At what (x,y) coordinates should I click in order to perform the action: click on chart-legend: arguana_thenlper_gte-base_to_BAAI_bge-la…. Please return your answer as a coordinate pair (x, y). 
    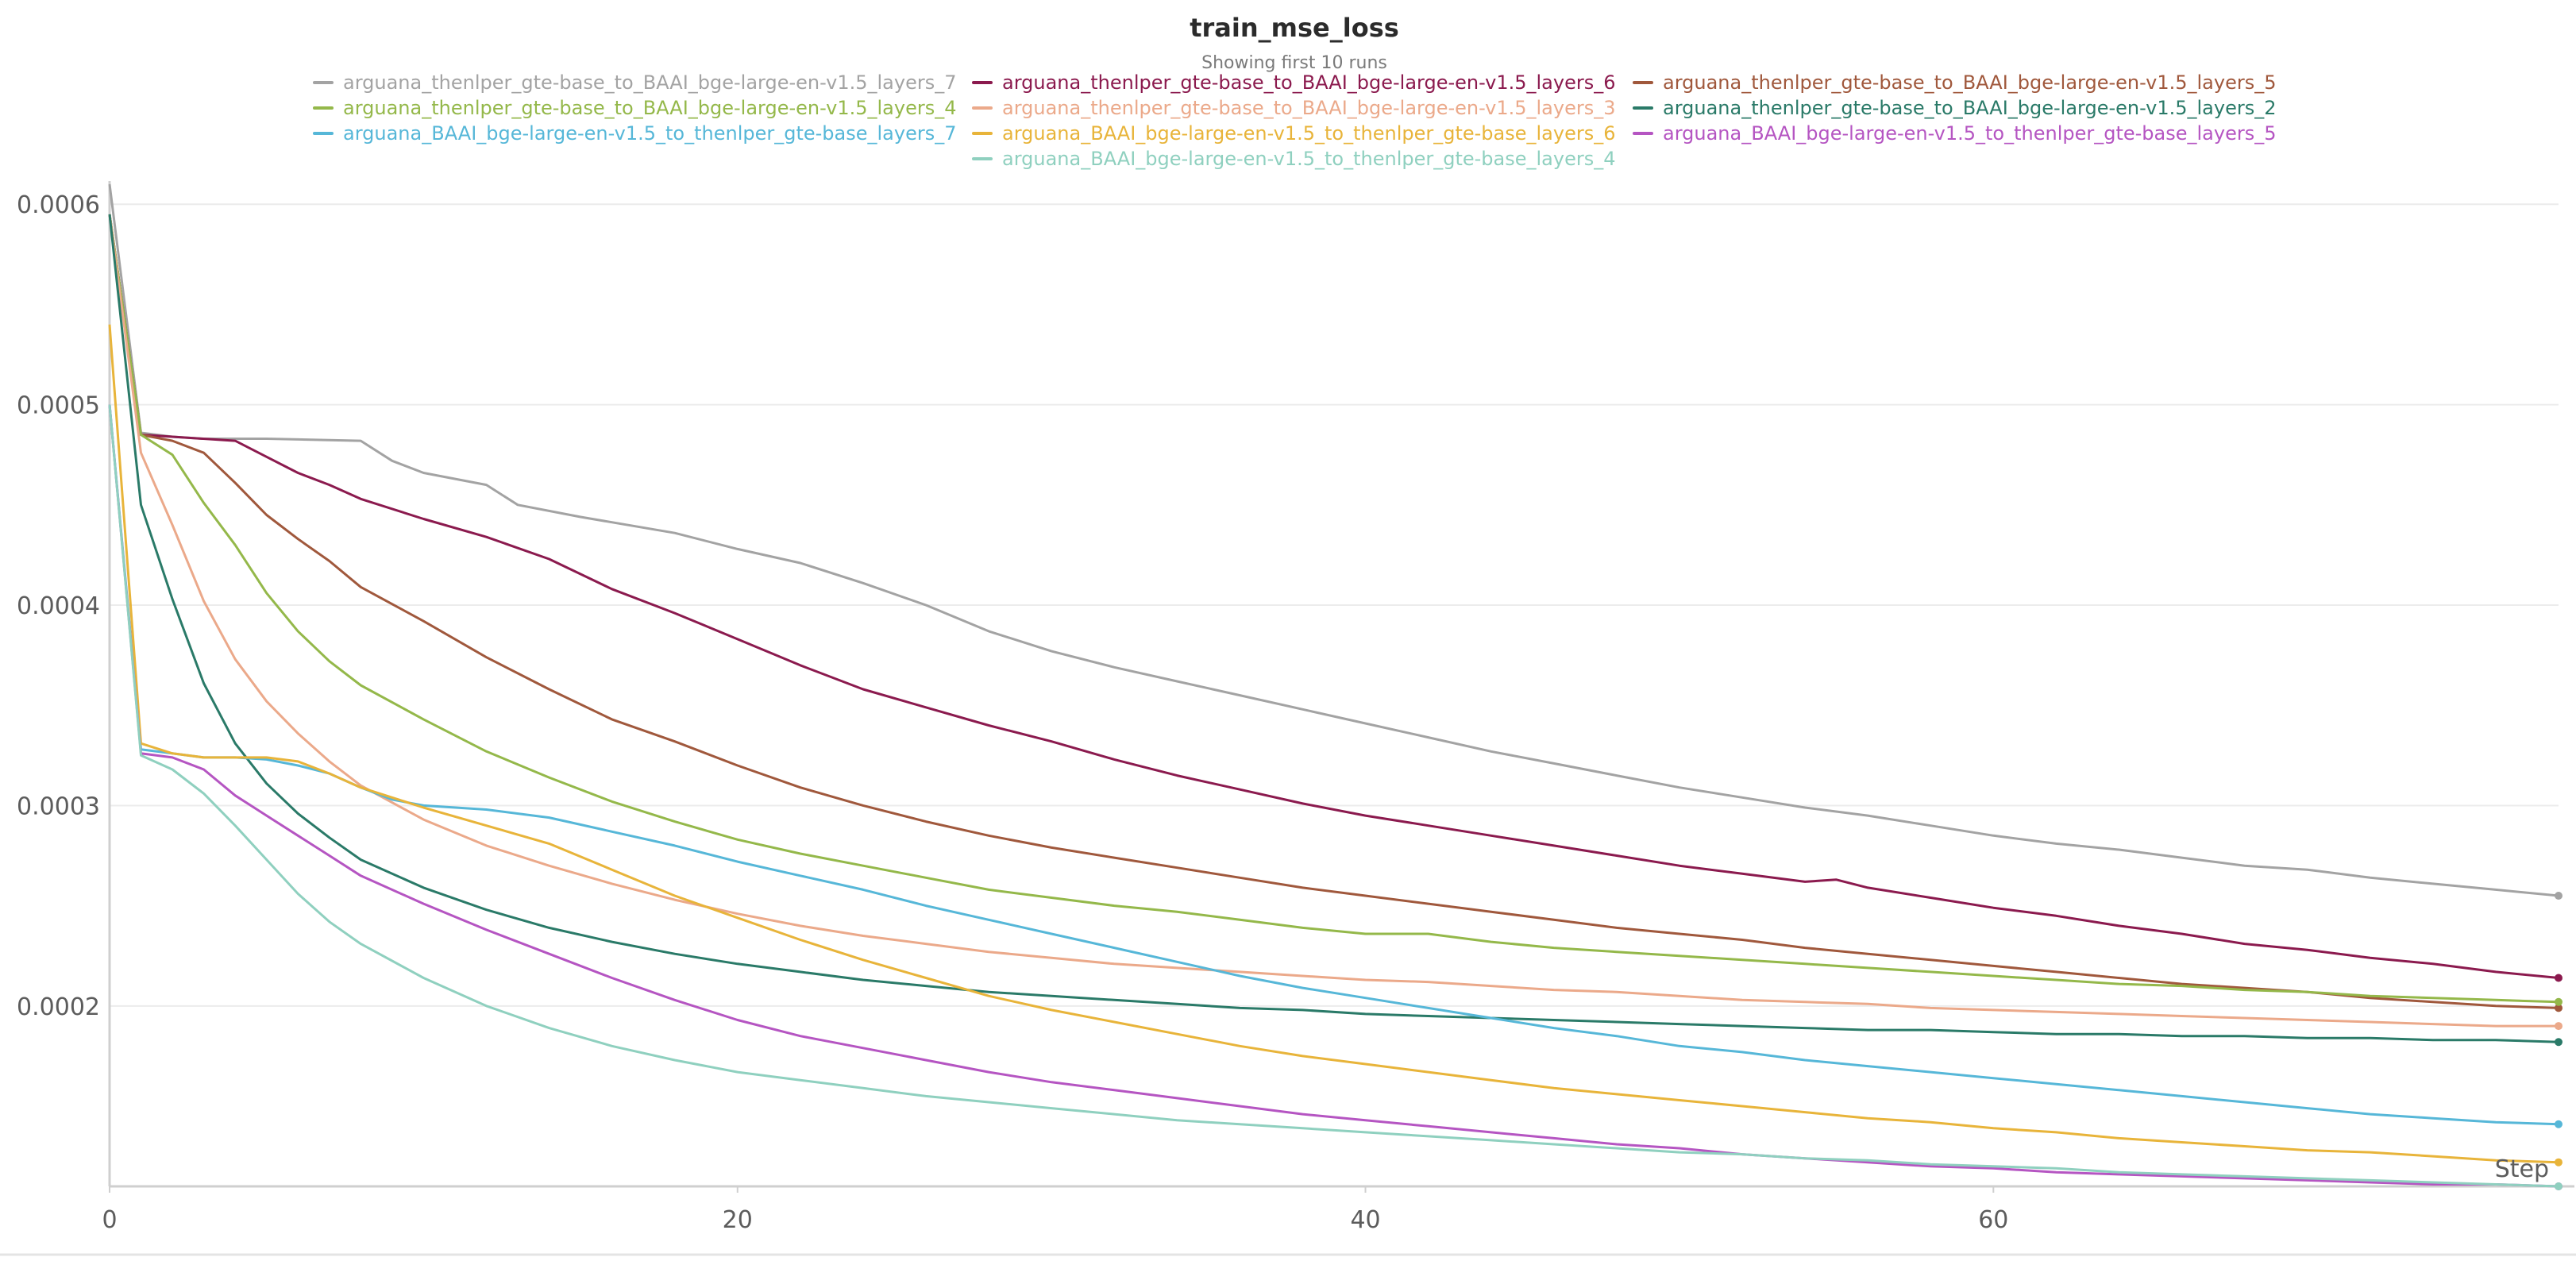
    Looking at the image, I should click on (1295, 121).